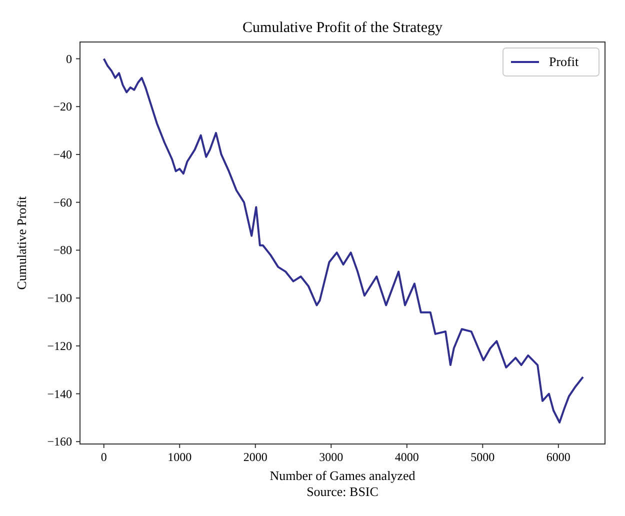 Image resolution: width=625 pixels, height=516 pixels. Describe the element at coordinates (343, 475) in the screenshot. I see `x-axis-title: Number of Games analyzed` at that location.